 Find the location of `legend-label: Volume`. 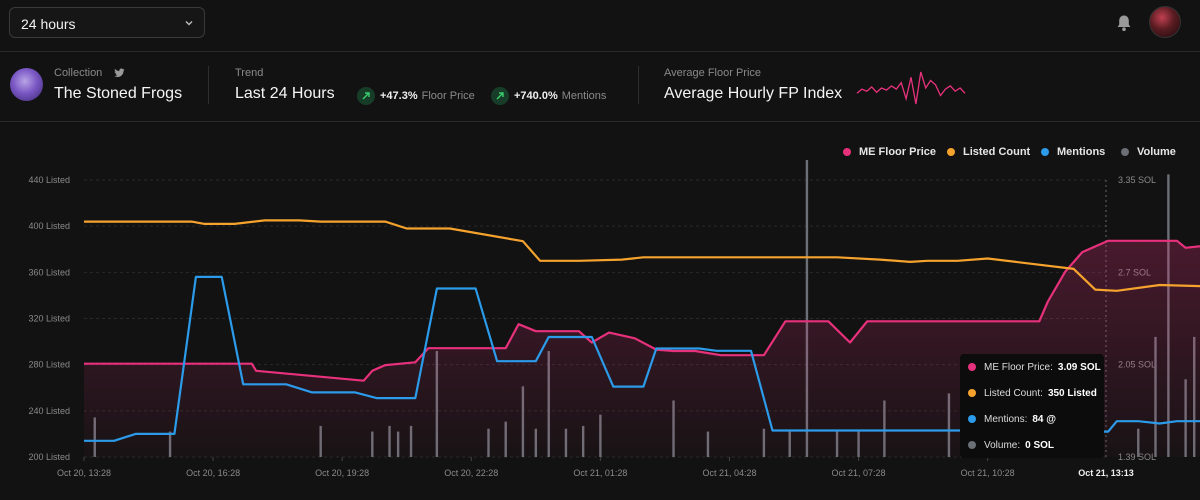

legend-label: Volume is located at coordinates (1156, 152).